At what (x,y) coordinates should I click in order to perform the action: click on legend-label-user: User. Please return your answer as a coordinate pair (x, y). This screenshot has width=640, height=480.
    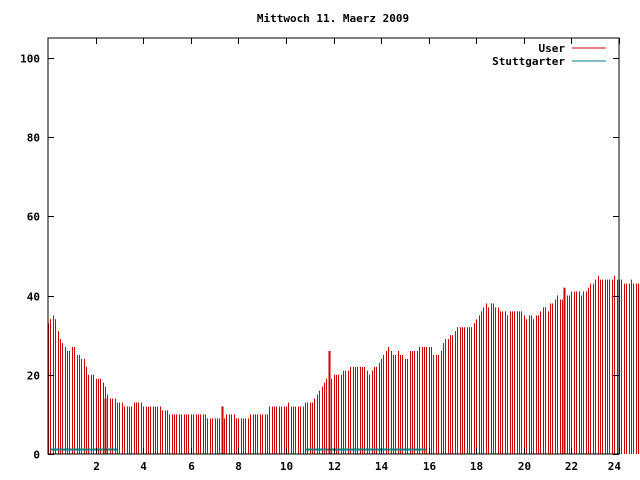
    Looking at the image, I should click on (552, 48).